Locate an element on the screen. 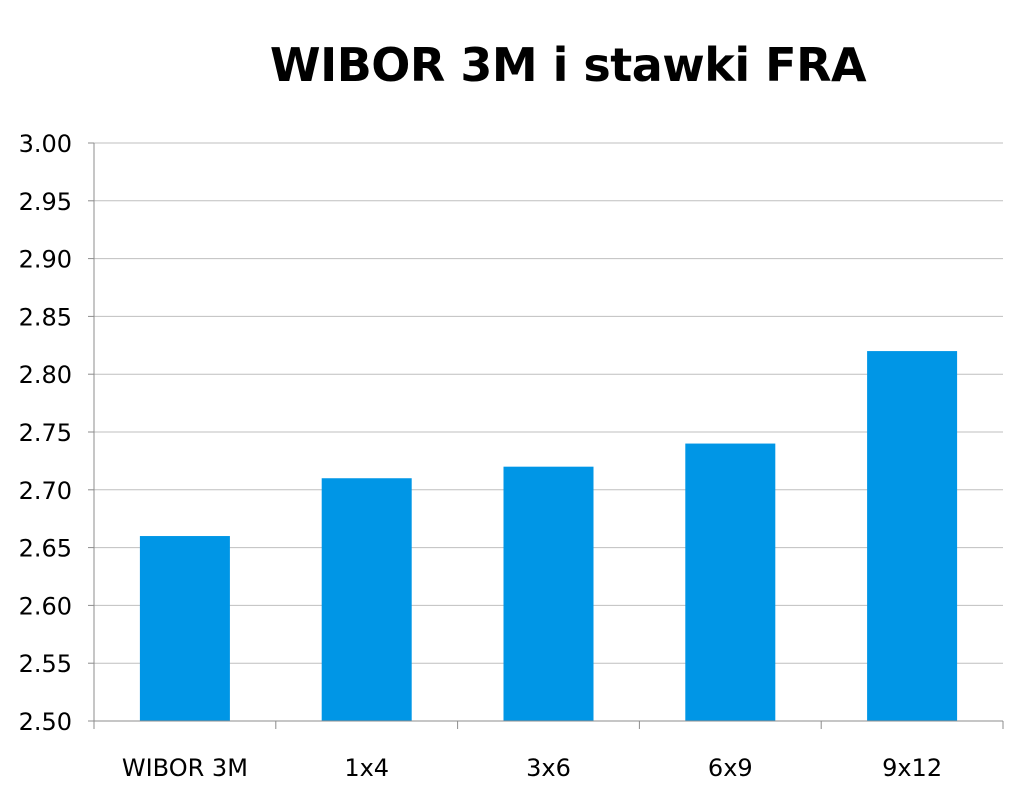 Image resolution: width=1024 pixels, height=791 pixels. x-tick-label: 6x9 is located at coordinates (730, 768).